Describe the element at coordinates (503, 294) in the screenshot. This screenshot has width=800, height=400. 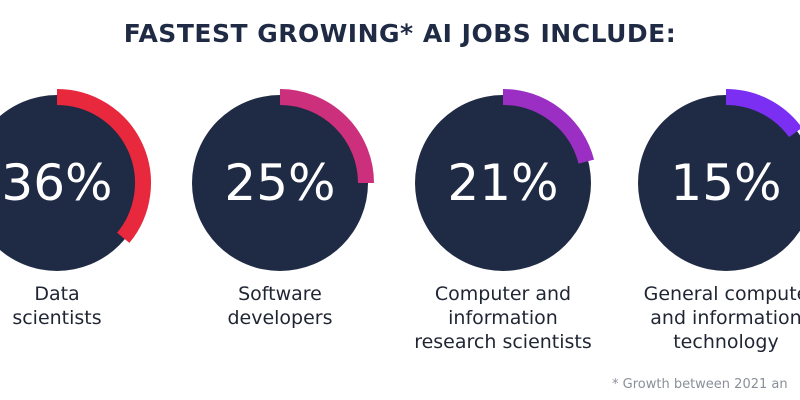
I see `category-label: Computer and` at that location.